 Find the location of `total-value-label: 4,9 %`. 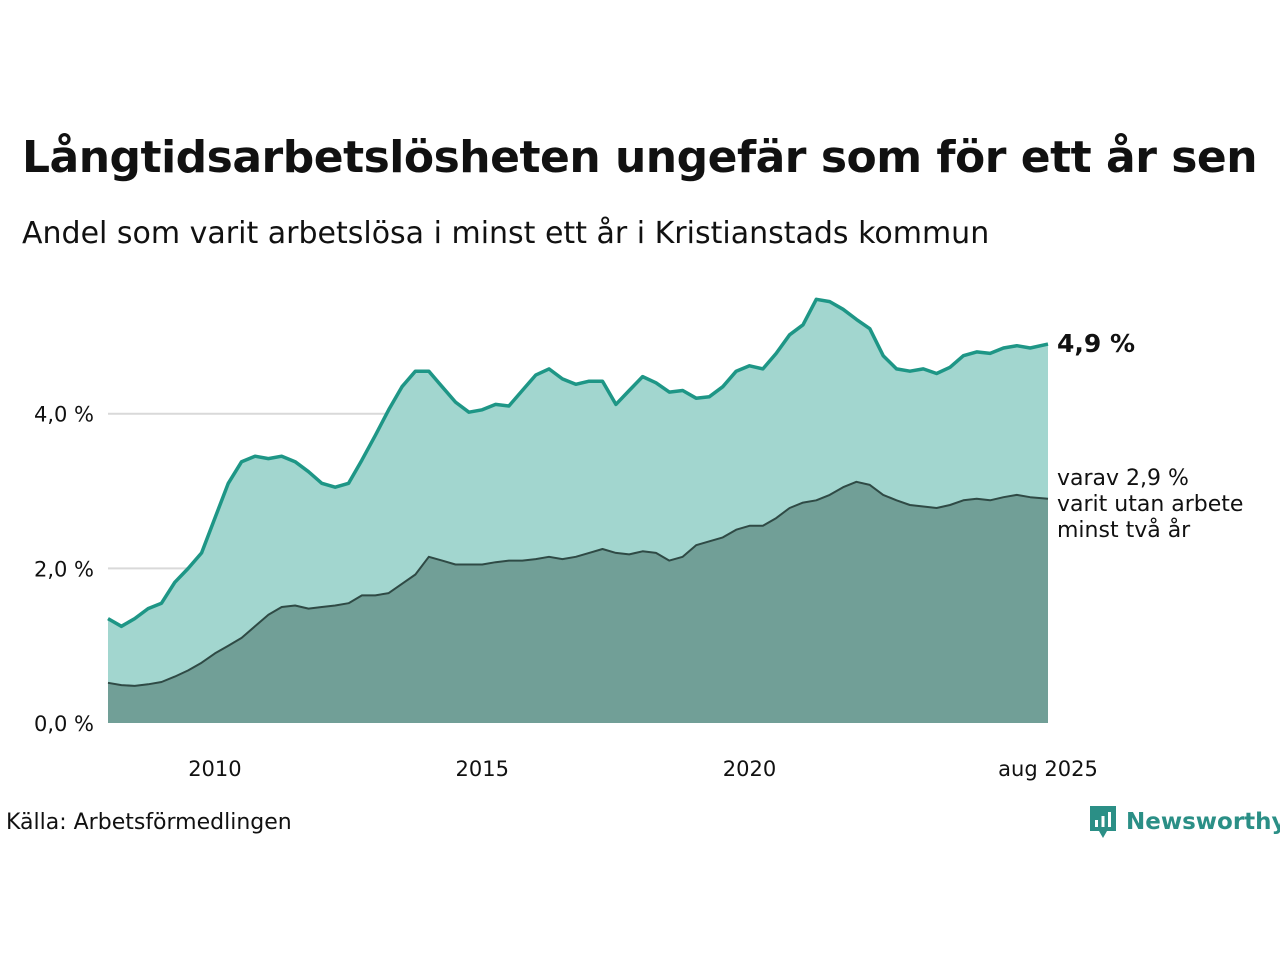

total-value-label: 4,9 % is located at coordinates (1096, 343).